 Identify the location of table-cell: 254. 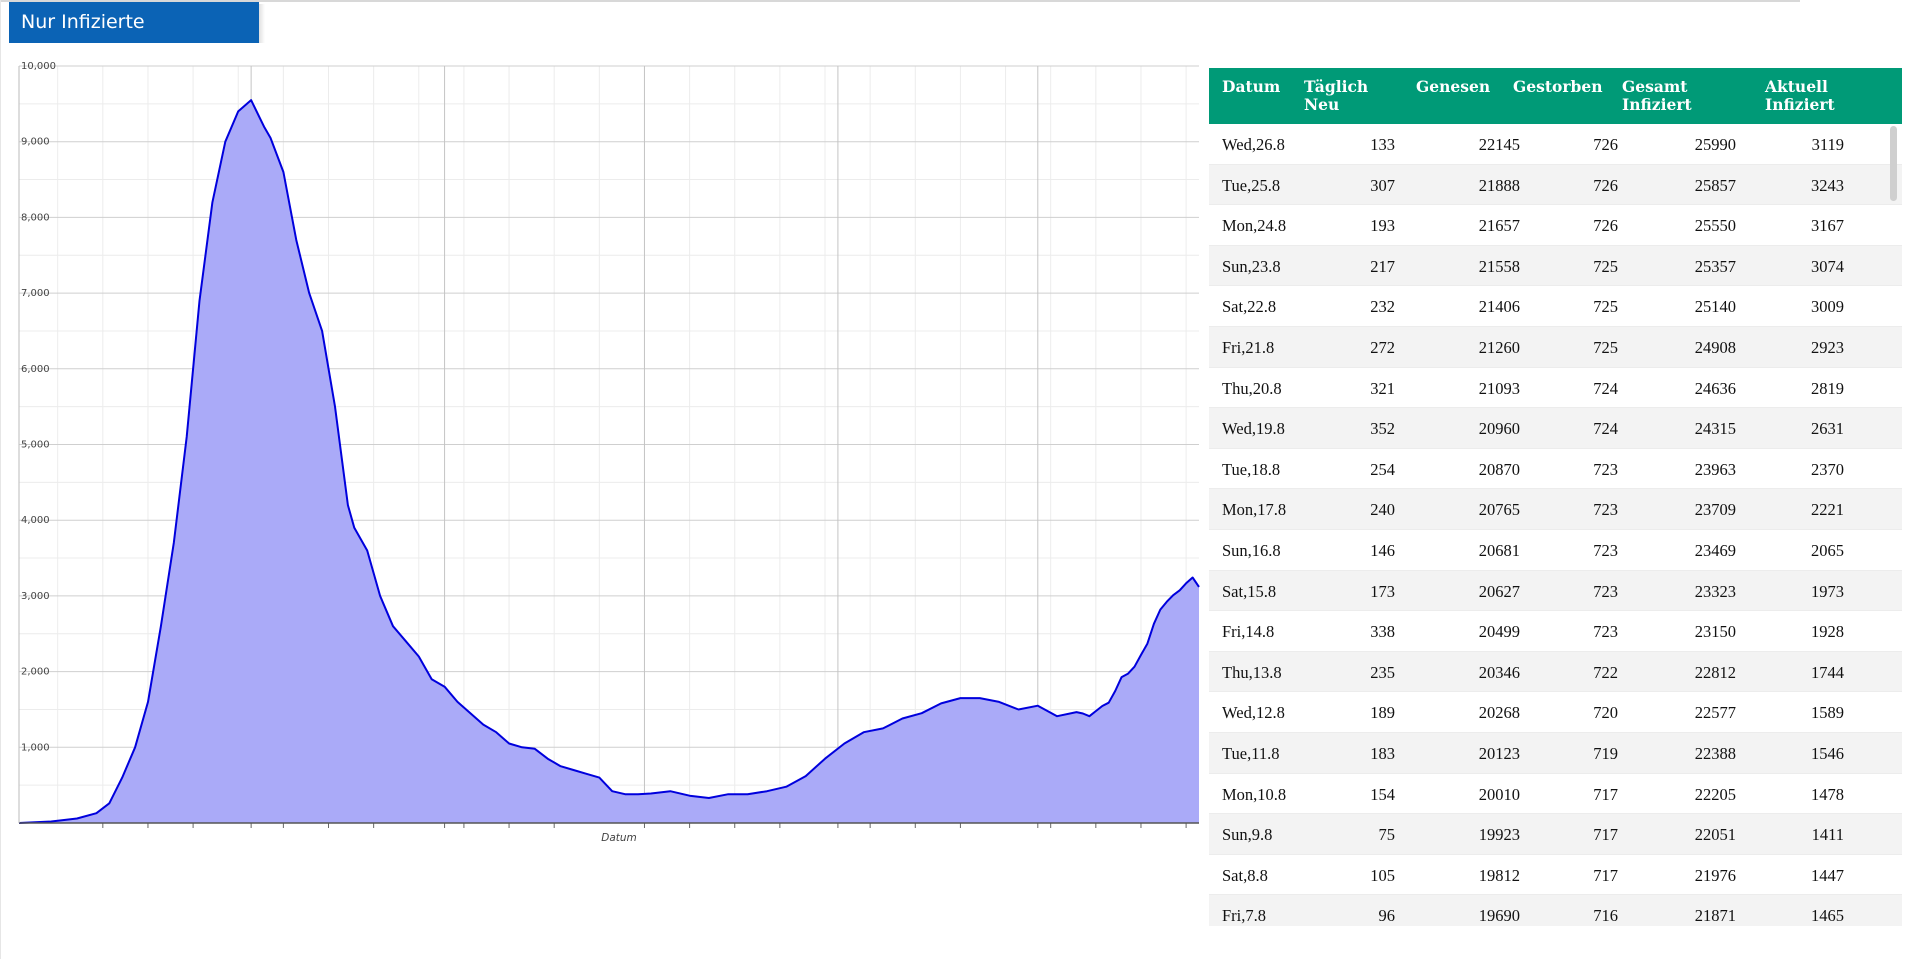
(1382, 469).